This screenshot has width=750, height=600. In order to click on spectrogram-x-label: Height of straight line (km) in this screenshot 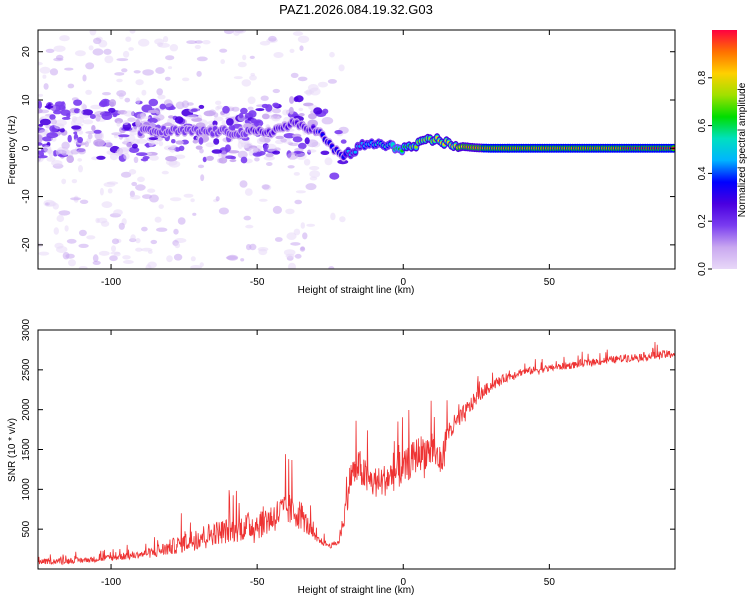, I will do `click(356, 290)`.